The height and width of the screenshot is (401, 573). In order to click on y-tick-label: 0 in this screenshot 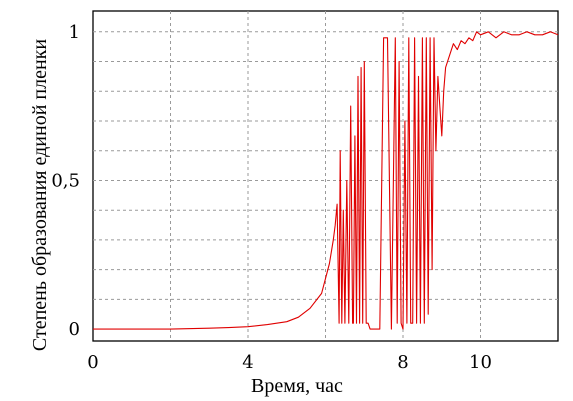, I will do `click(74, 329)`.